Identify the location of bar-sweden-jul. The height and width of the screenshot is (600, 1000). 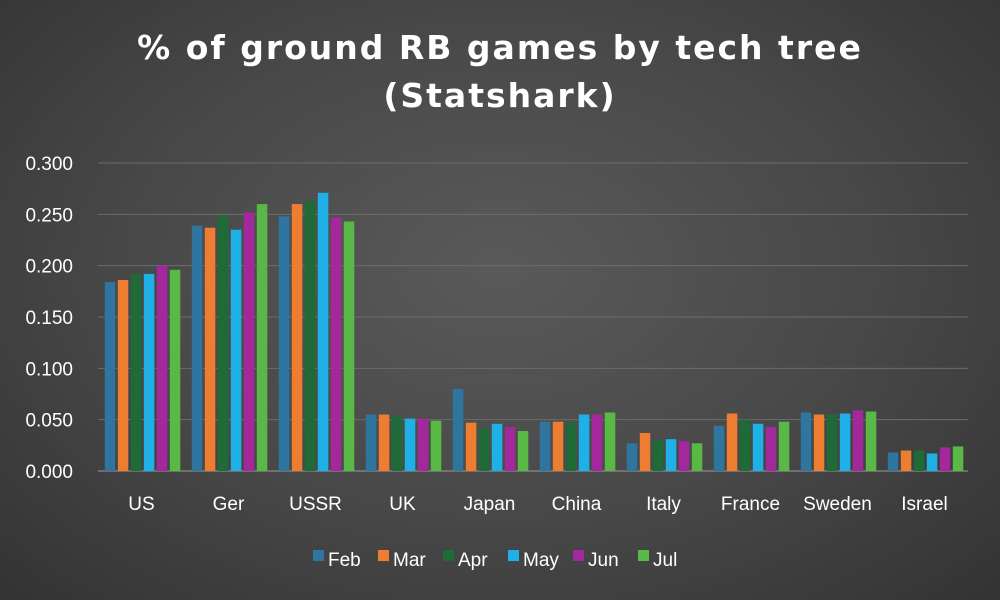
(871, 441).